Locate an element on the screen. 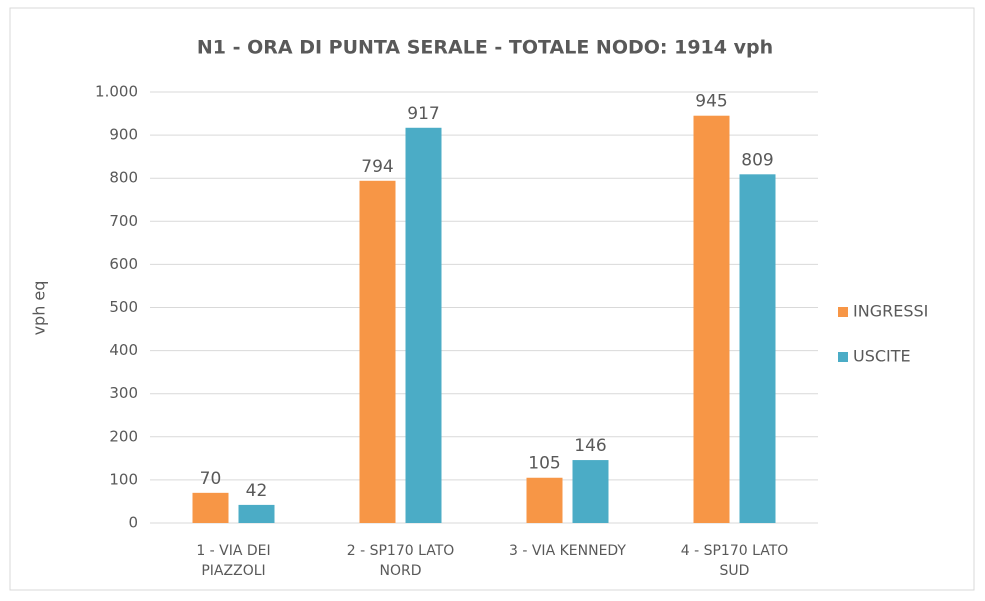  data-label: 146 is located at coordinates (590, 446).